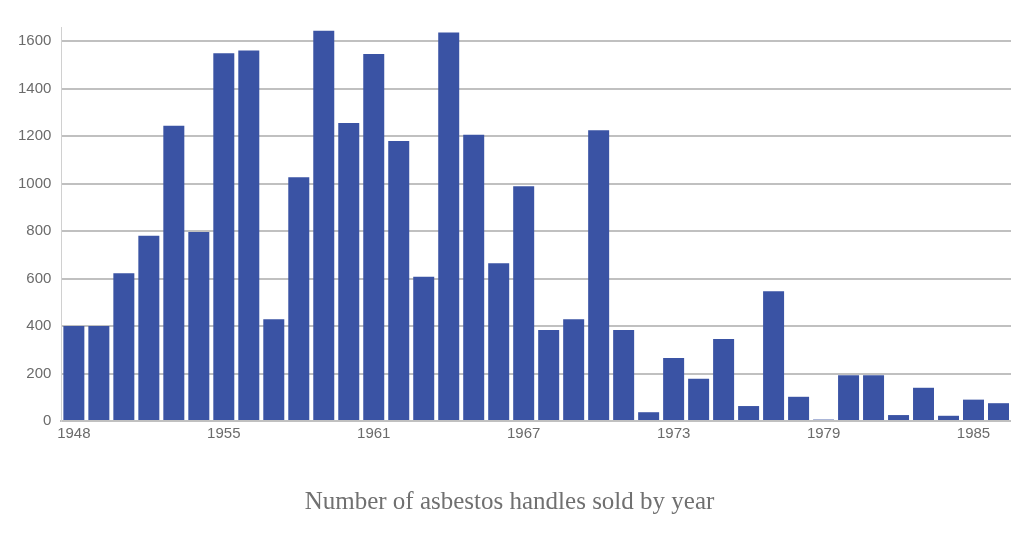 This screenshot has height=535, width=1019. Describe the element at coordinates (524, 433) in the screenshot. I see `x-tick-label: 1967` at that location.